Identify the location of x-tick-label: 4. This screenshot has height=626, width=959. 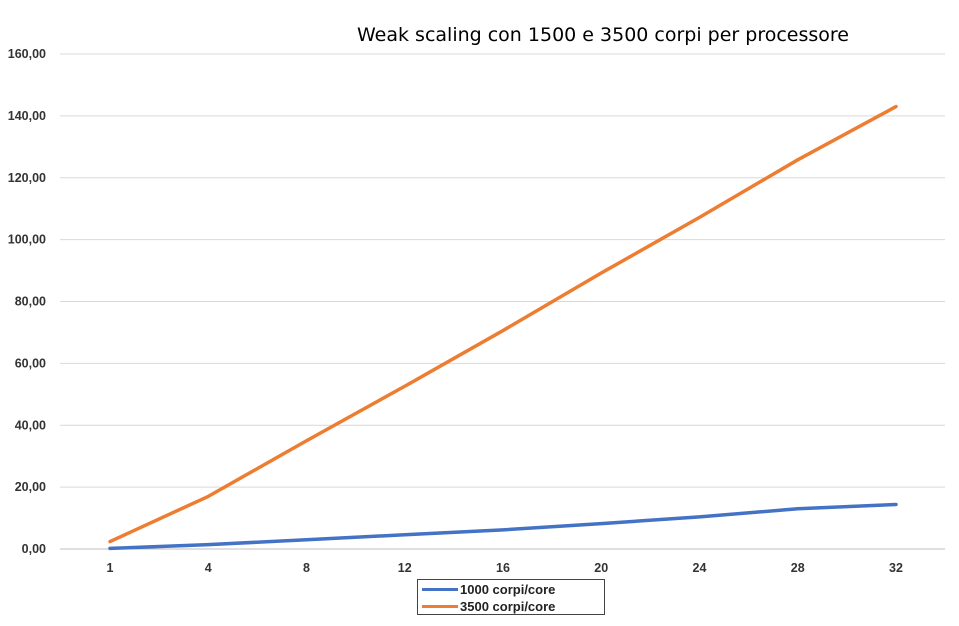
(208, 568).